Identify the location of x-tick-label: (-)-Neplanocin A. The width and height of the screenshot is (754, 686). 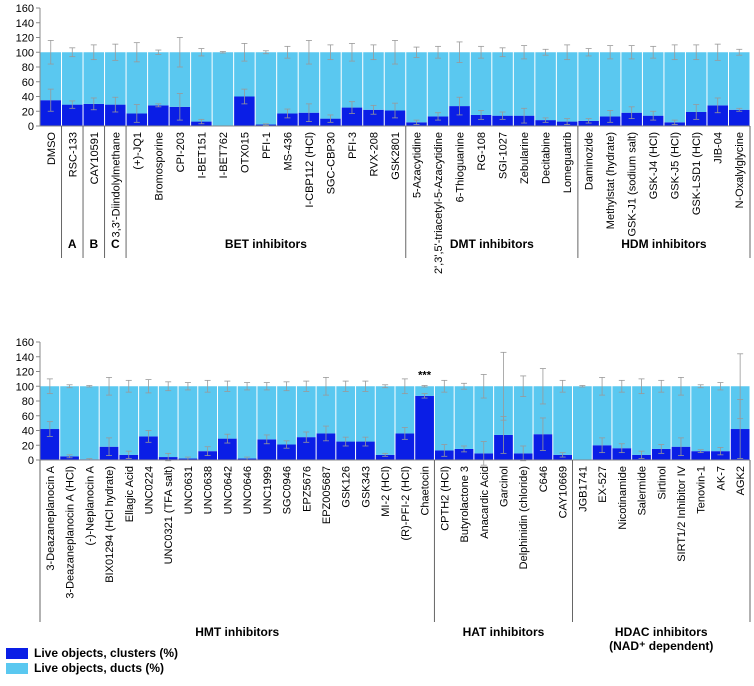
(90, 505).